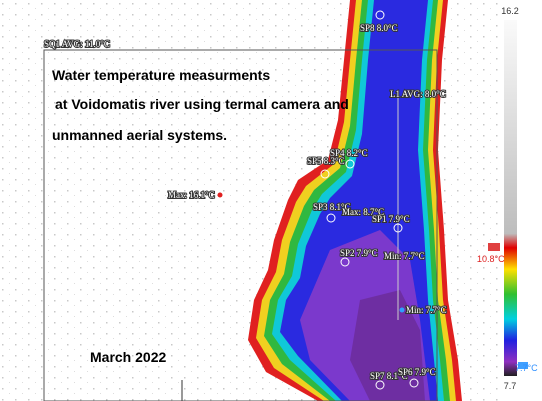  Describe the element at coordinates (363, 212) in the screenshot. I see `max-river-label: Max: 8.7°C` at that location.